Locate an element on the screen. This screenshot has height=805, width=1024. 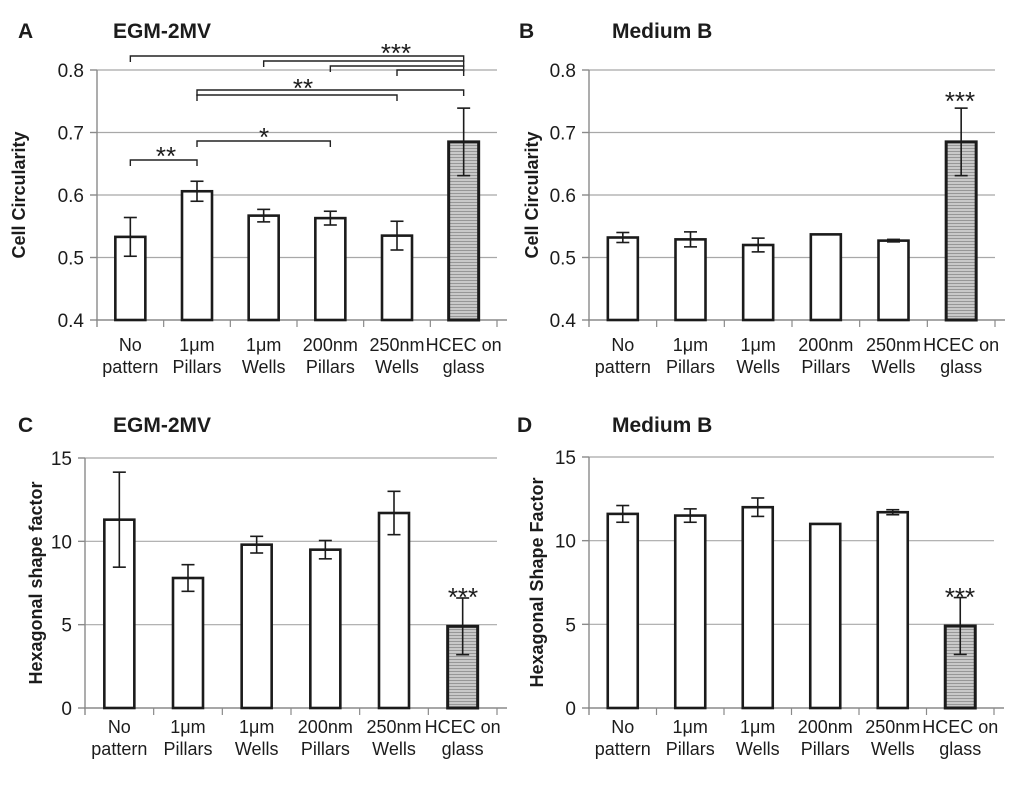
significance-stars-1: ** is located at coordinates (303, 88).